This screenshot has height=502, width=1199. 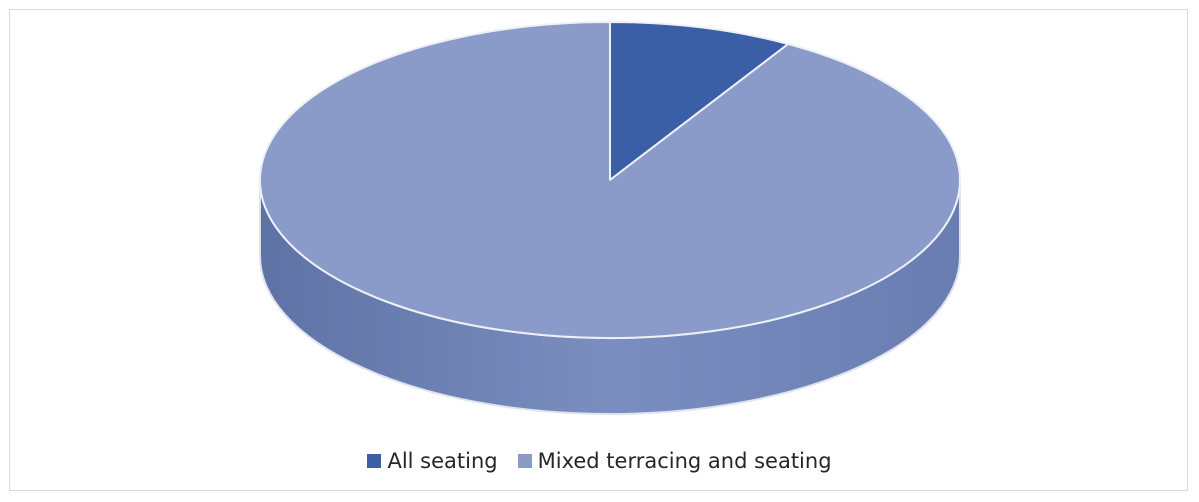 What do you see at coordinates (442, 461) in the screenshot?
I see `legend-label-all-seating: All seating` at bounding box center [442, 461].